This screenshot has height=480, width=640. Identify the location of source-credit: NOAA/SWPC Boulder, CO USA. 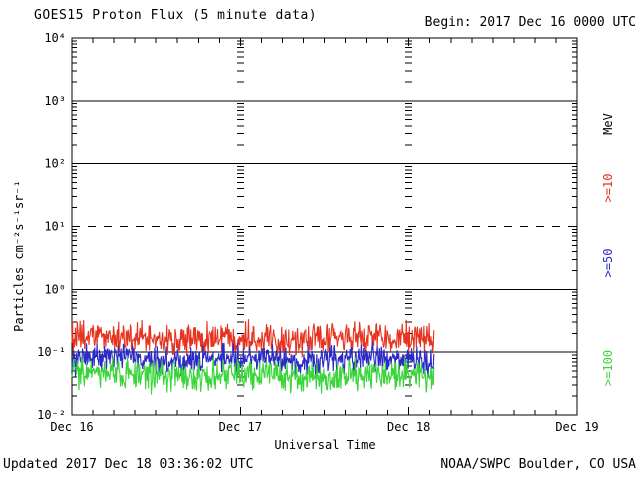
(538, 464).